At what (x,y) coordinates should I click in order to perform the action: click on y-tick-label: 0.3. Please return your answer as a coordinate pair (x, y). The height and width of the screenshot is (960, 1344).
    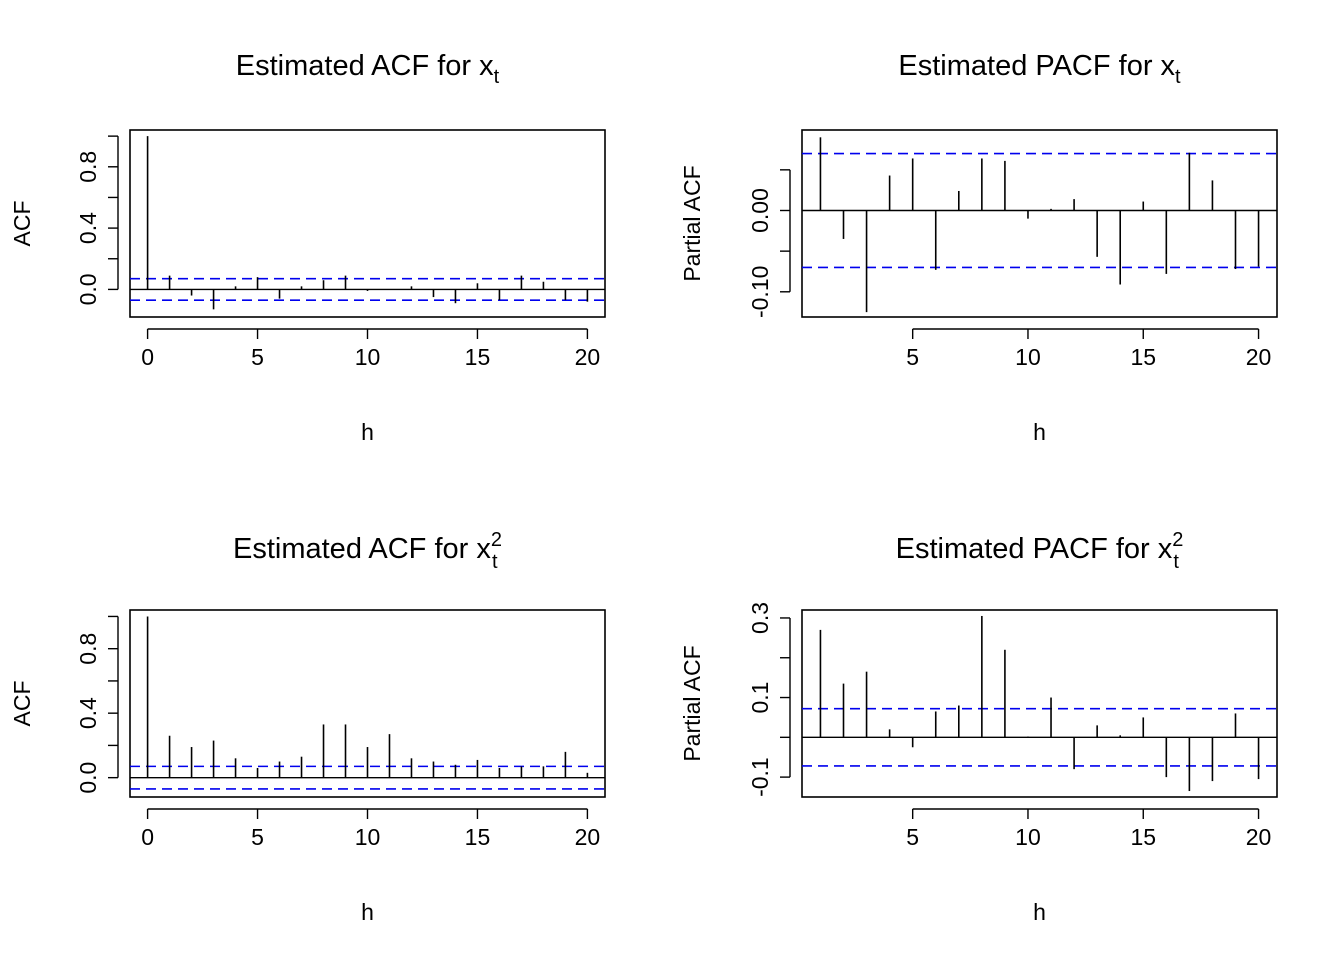
    Looking at the image, I should click on (760, 618).